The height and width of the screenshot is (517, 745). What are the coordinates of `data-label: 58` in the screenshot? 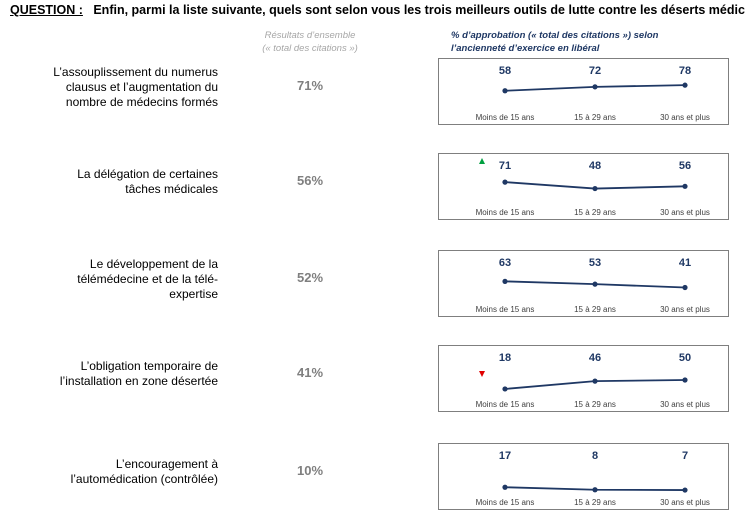 It's located at (505, 71).